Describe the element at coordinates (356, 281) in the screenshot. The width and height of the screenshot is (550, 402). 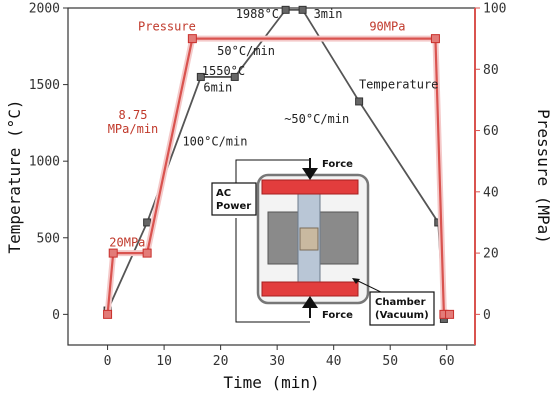
I see `chamber-pointer-head` at that location.